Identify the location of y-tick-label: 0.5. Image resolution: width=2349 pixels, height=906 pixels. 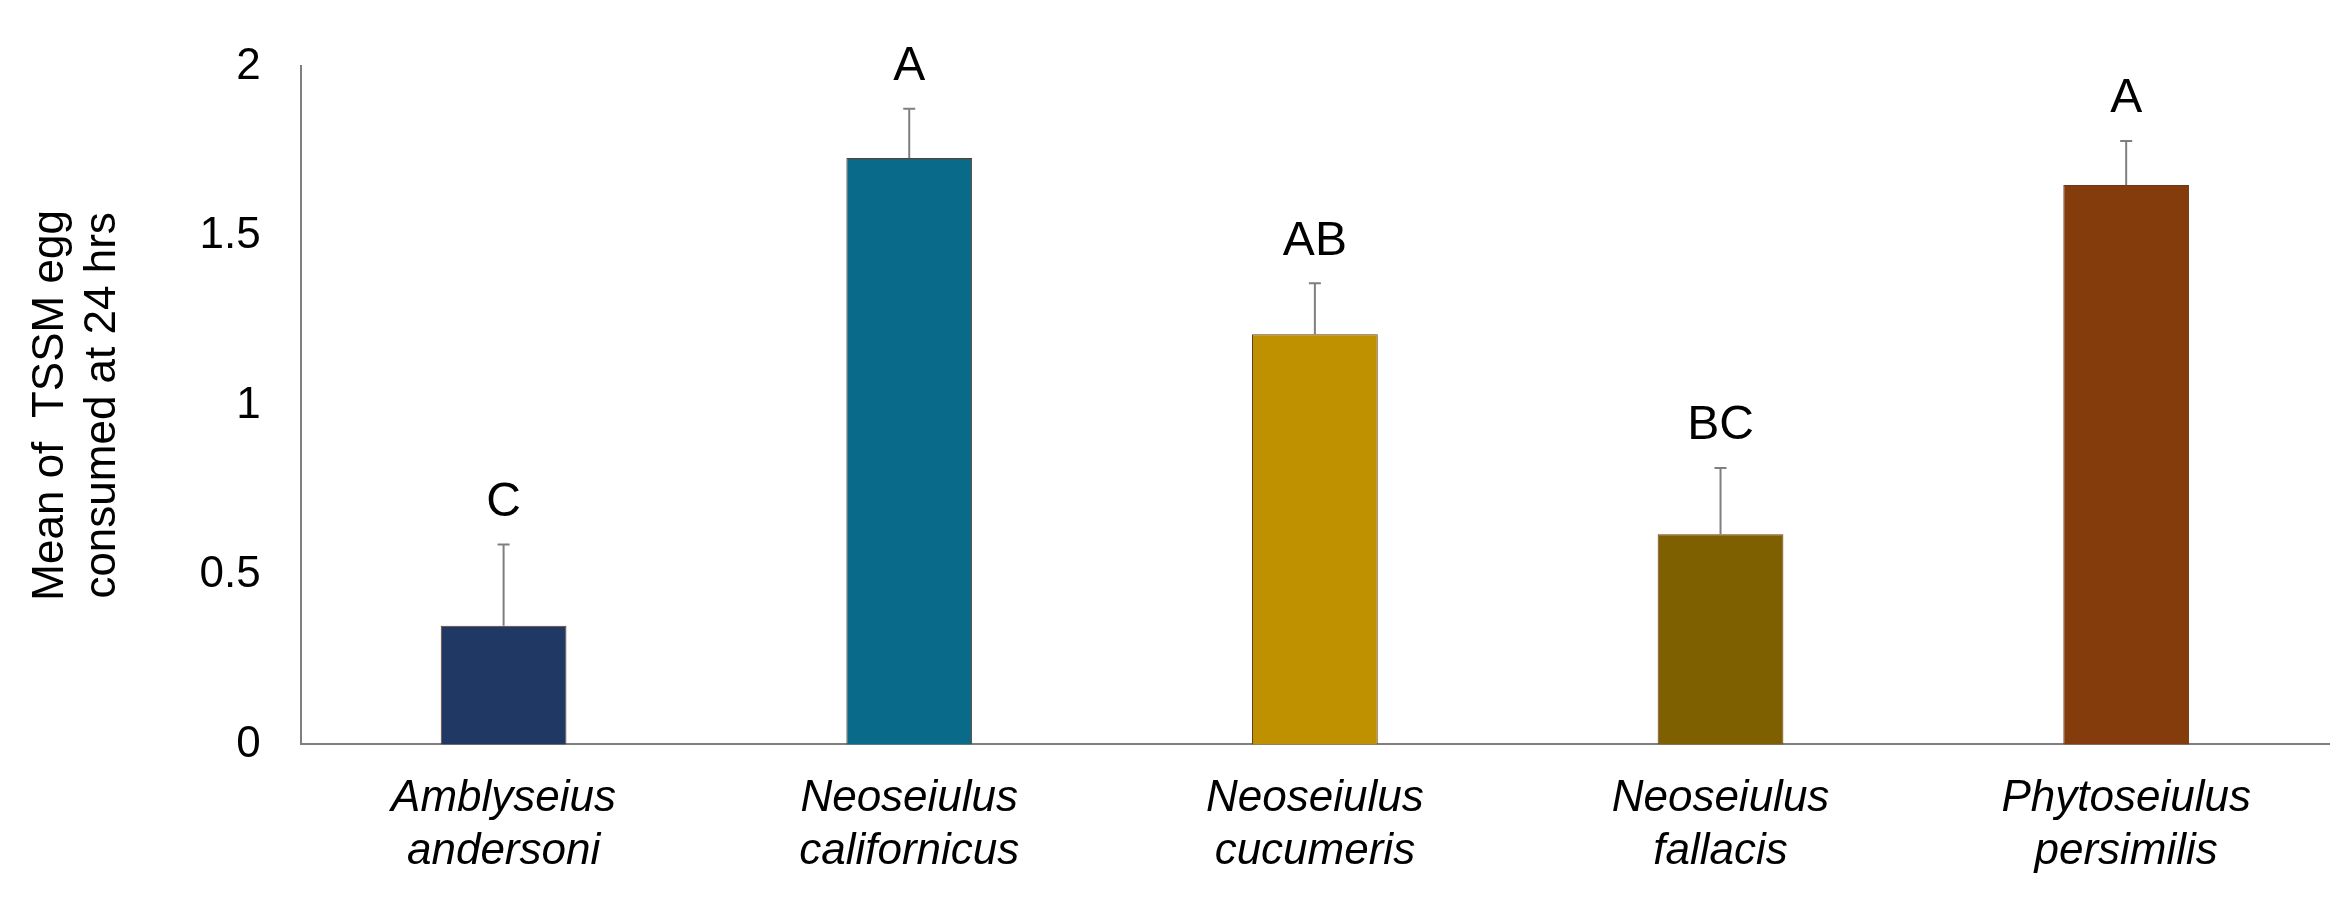
(230, 572).